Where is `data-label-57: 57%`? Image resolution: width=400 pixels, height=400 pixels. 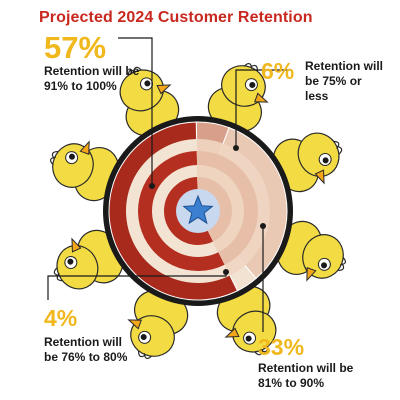
data-label-57: 57% is located at coordinates (75, 47).